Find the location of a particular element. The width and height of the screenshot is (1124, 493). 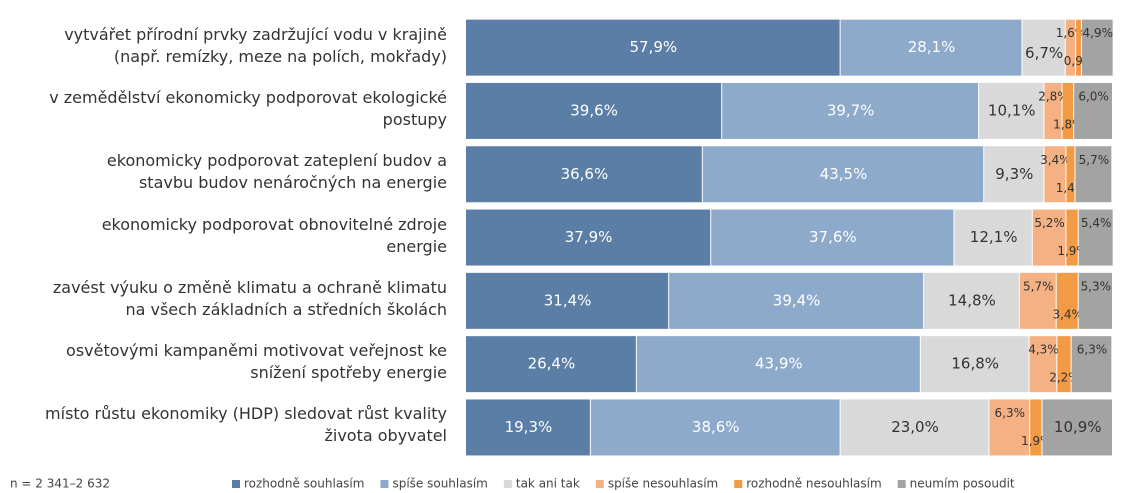

value-label: 57,9% is located at coordinates (653, 47).